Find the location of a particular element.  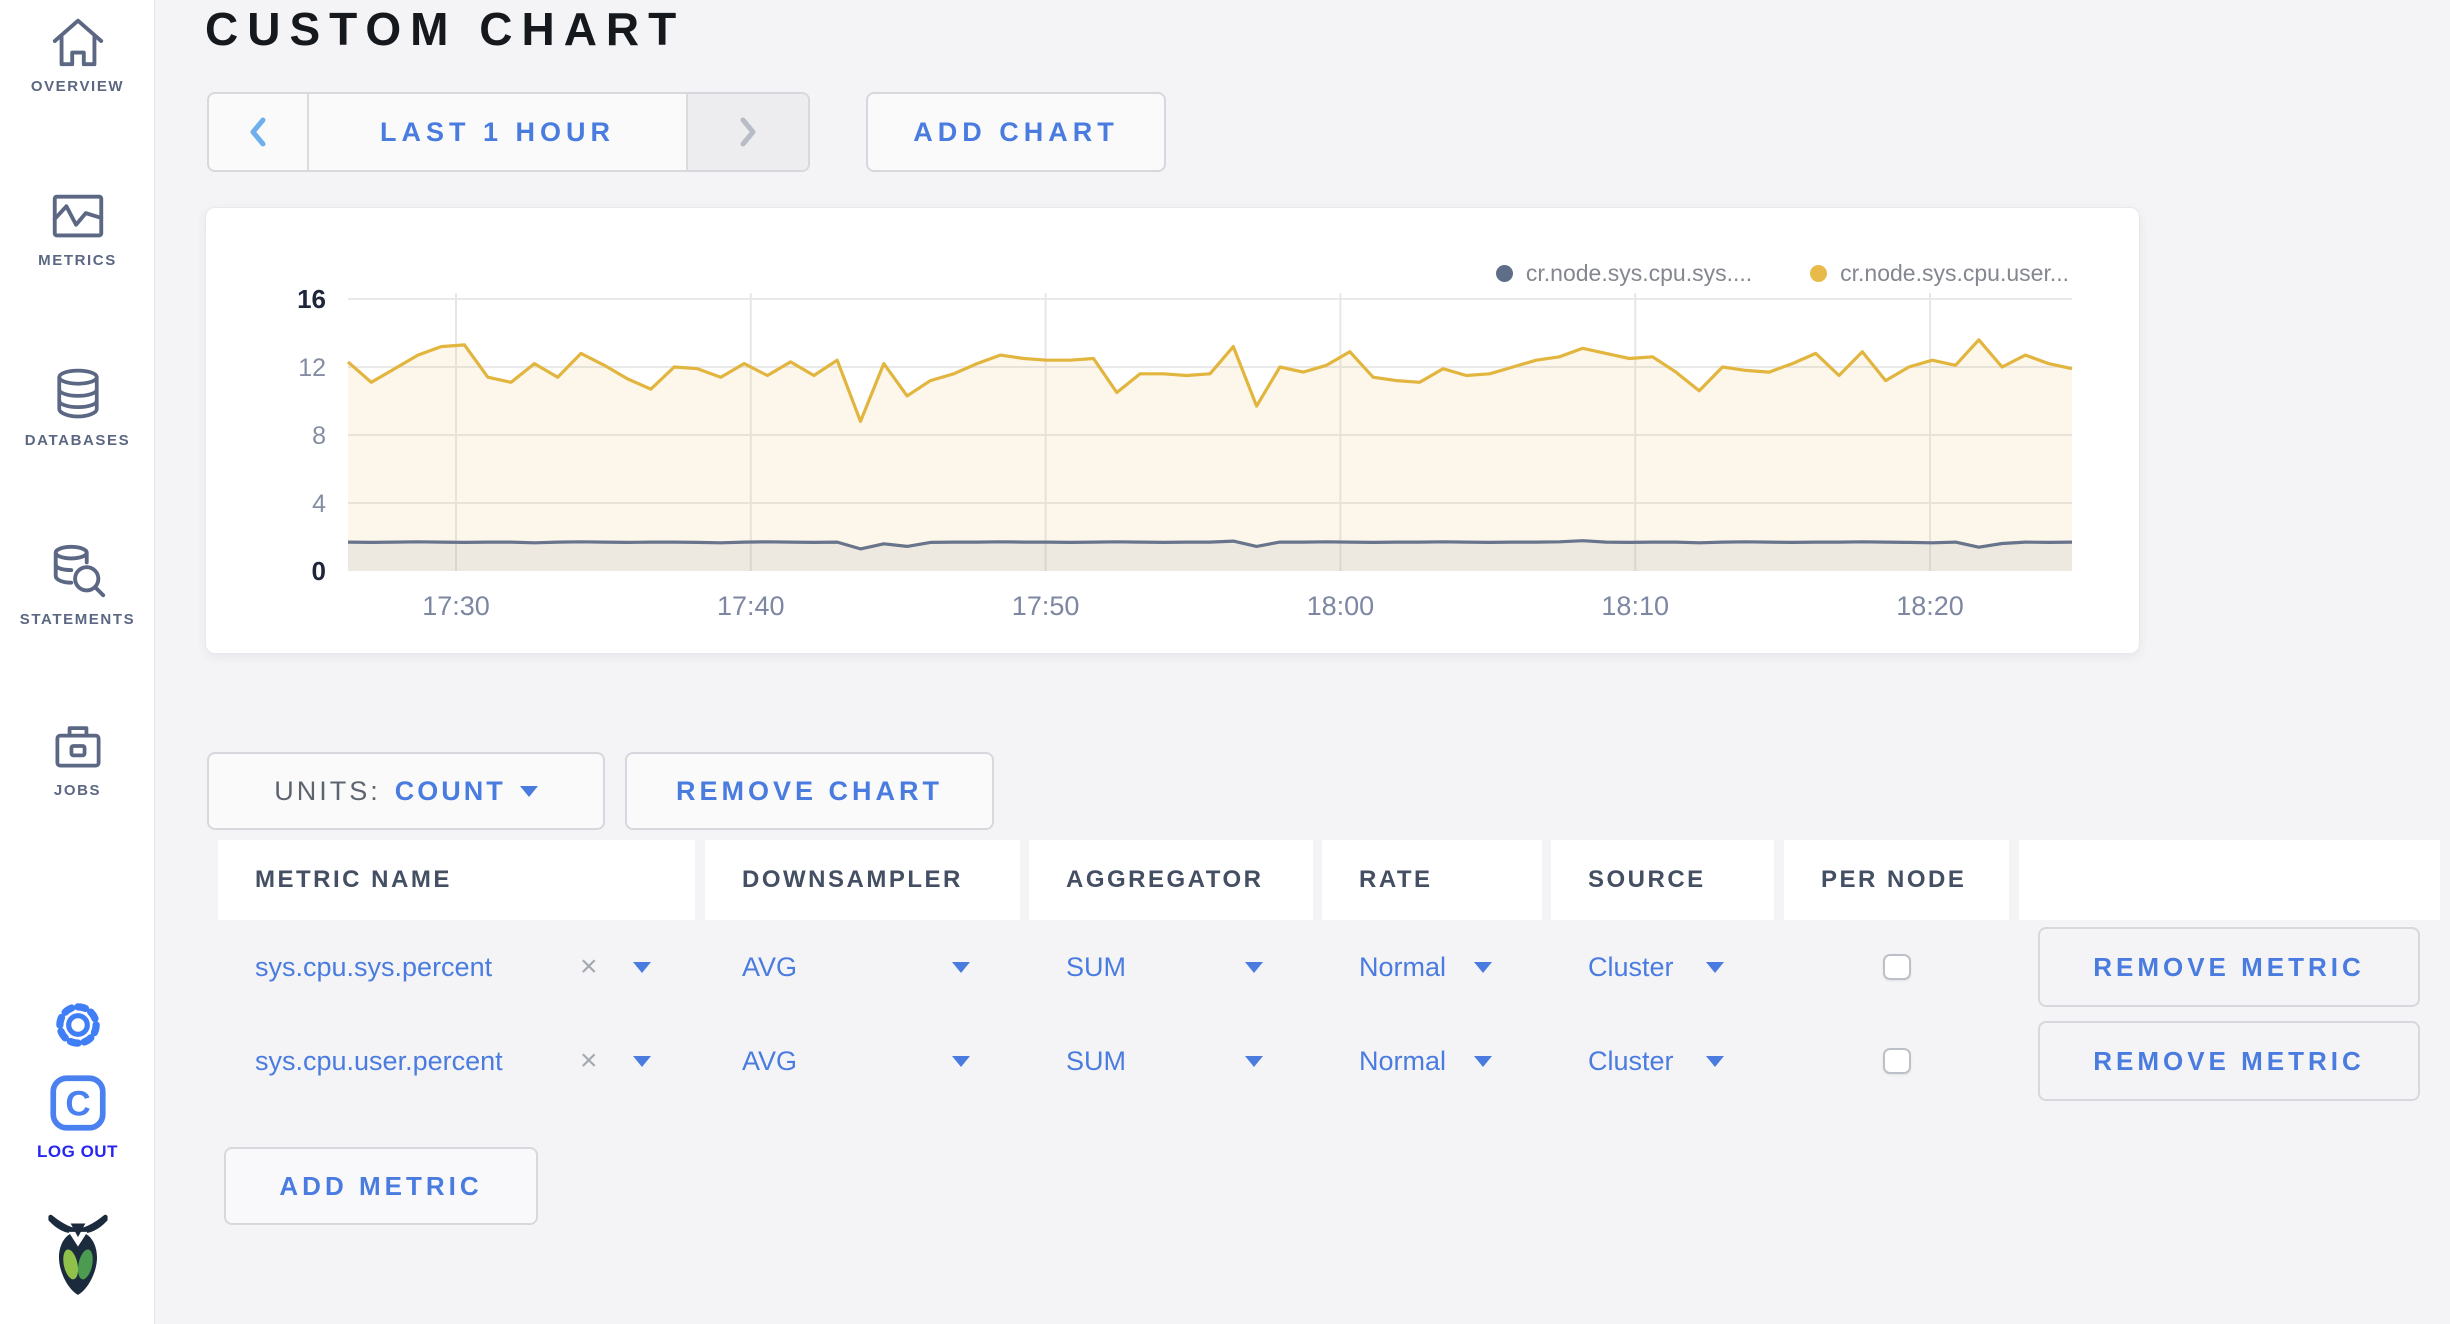

logout-button: C LOG OUT is located at coordinates (77, 1116).